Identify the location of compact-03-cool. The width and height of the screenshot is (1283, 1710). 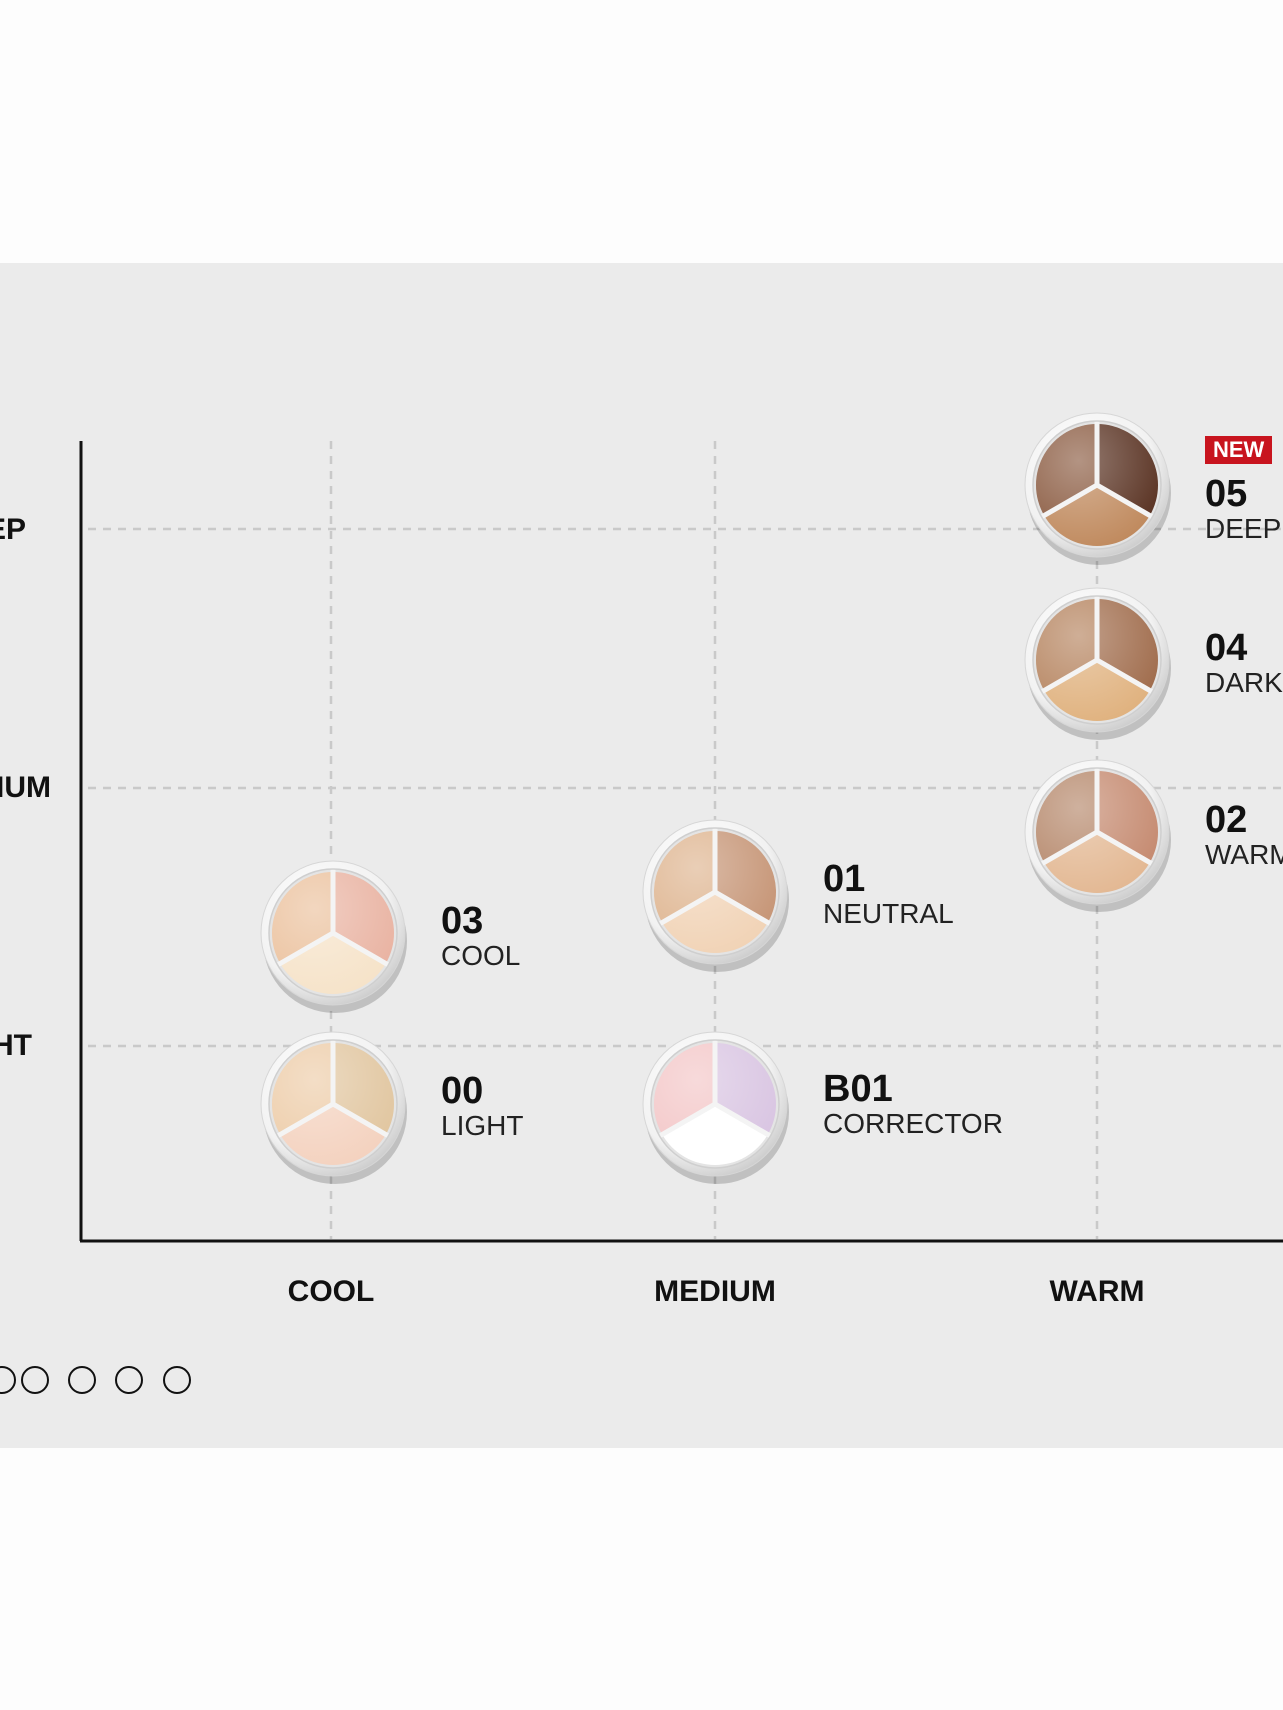
(333, 936).